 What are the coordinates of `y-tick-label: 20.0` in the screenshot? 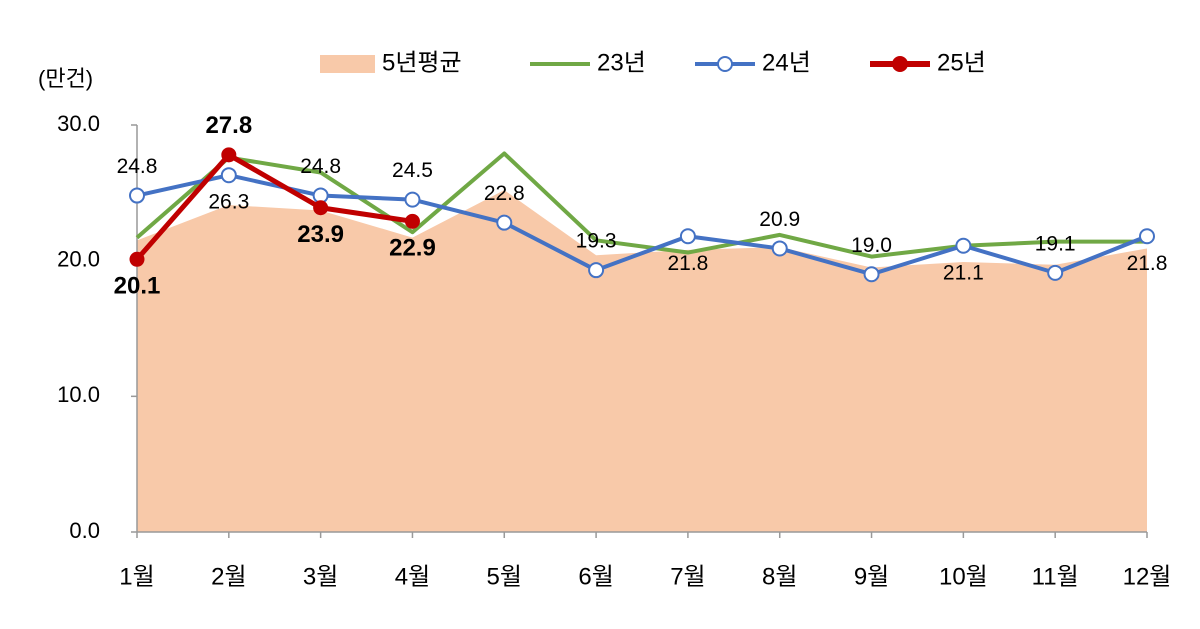 It's located at (78, 258).